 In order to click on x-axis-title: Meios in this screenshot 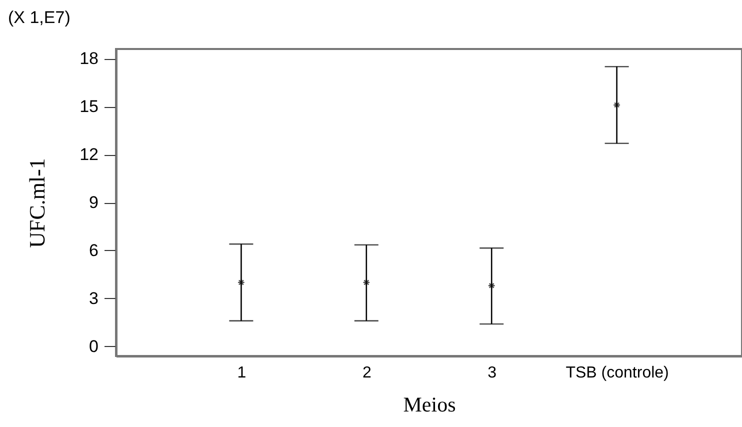, I will do `click(429, 404)`.